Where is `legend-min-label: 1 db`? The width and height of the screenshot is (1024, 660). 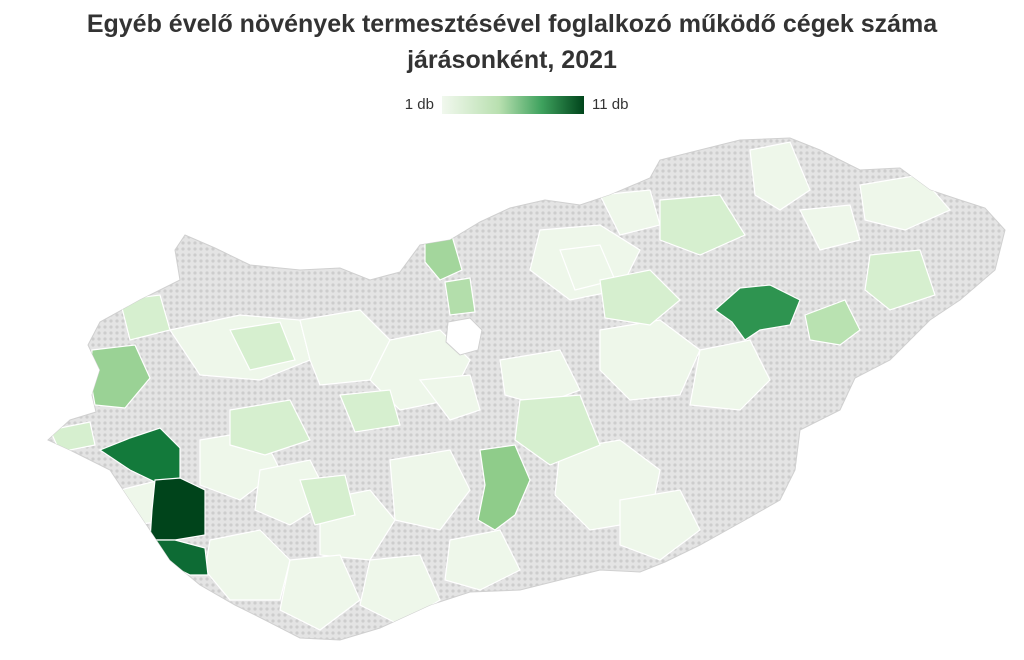 legend-min-label: 1 db is located at coordinates (419, 104).